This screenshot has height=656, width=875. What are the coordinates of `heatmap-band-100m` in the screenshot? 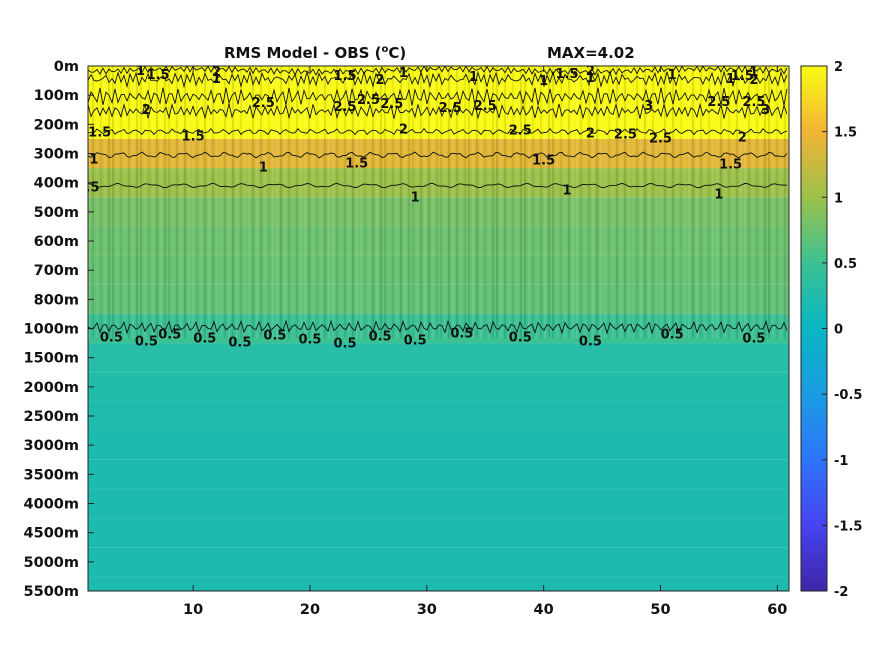 It's located at (438, 95).